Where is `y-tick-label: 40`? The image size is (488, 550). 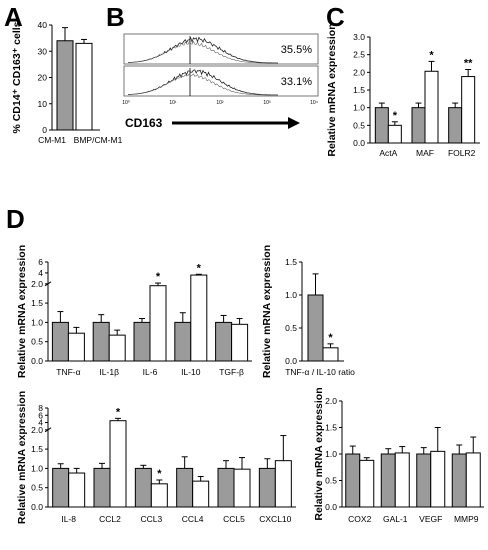 y-tick-label: 40 is located at coordinates (43, 25).